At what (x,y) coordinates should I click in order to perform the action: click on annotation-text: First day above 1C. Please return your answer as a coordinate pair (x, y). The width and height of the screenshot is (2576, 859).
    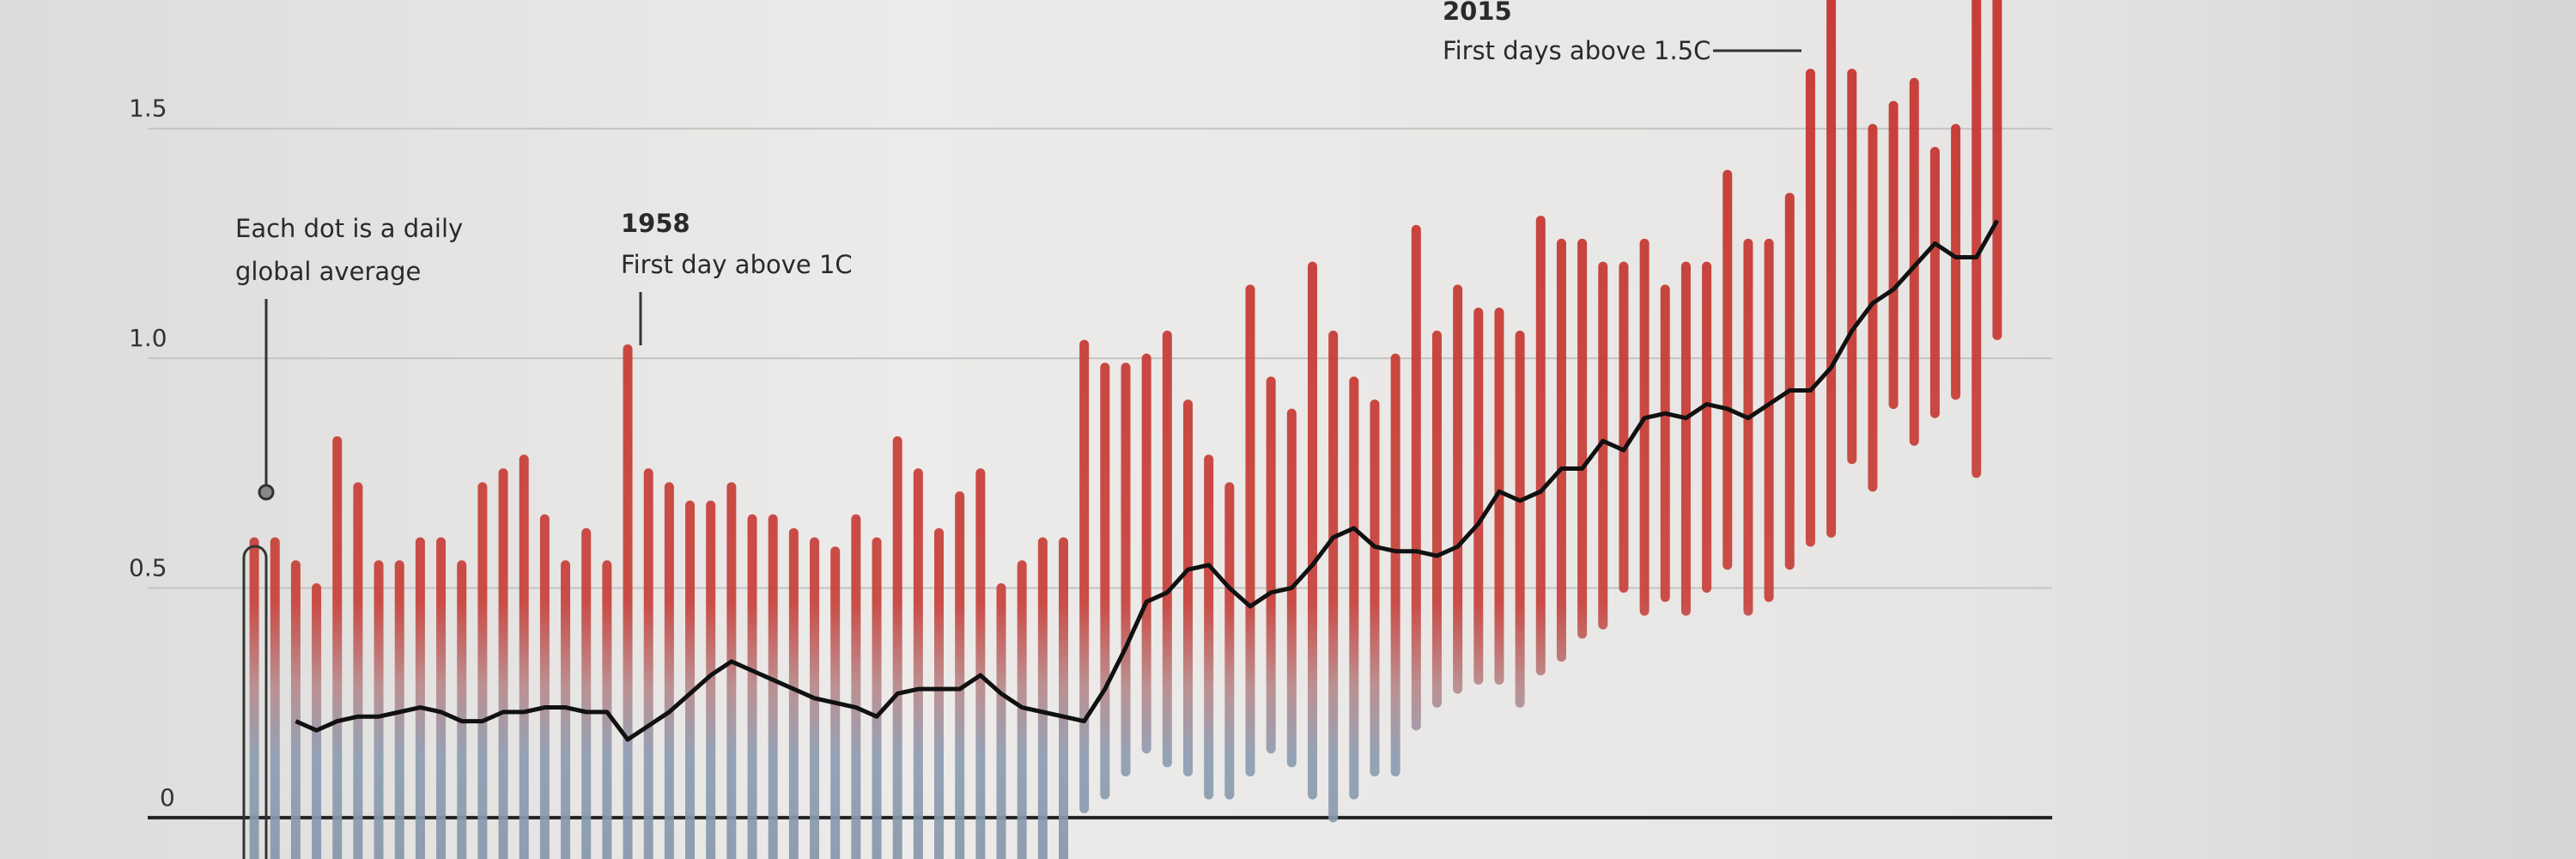
    Looking at the image, I should click on (737, 264).